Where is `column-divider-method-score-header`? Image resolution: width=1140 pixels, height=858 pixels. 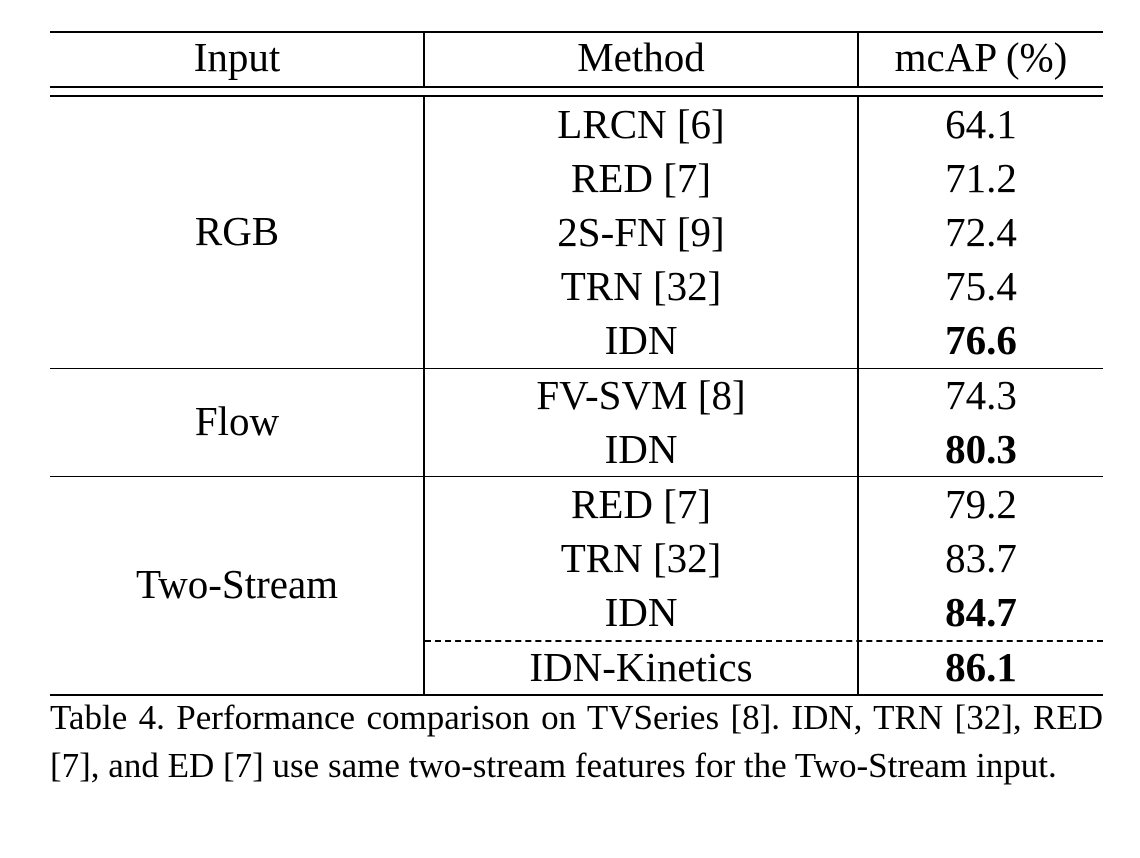
column-divider-method-score-header is located at coordinates (858, 59).